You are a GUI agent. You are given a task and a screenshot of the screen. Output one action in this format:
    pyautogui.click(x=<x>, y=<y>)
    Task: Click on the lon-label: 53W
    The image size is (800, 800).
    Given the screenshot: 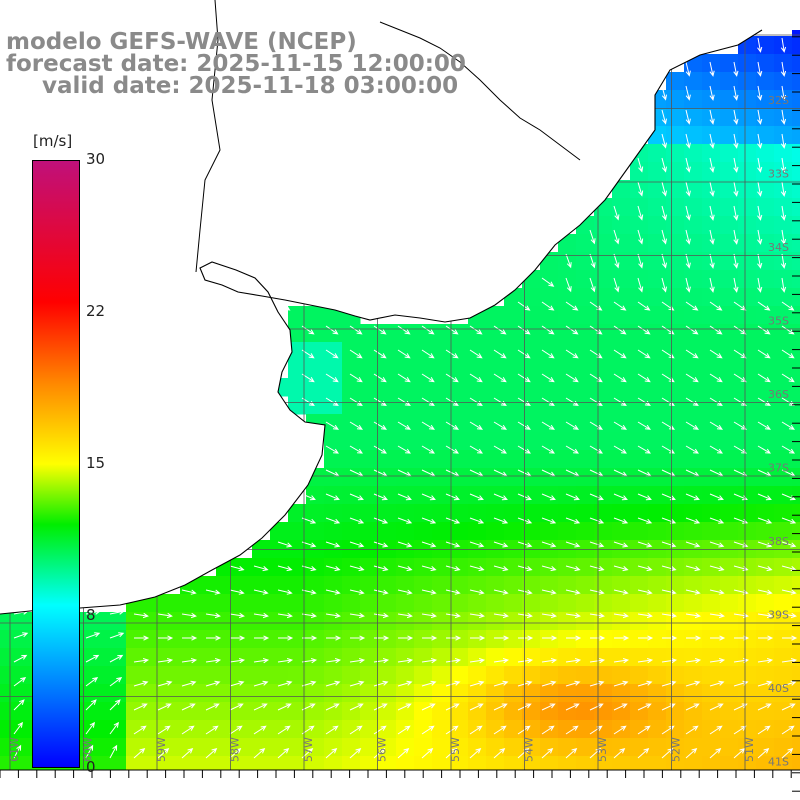 What is the action you would take?
    pyautogui.click(x=602, y=749)
    